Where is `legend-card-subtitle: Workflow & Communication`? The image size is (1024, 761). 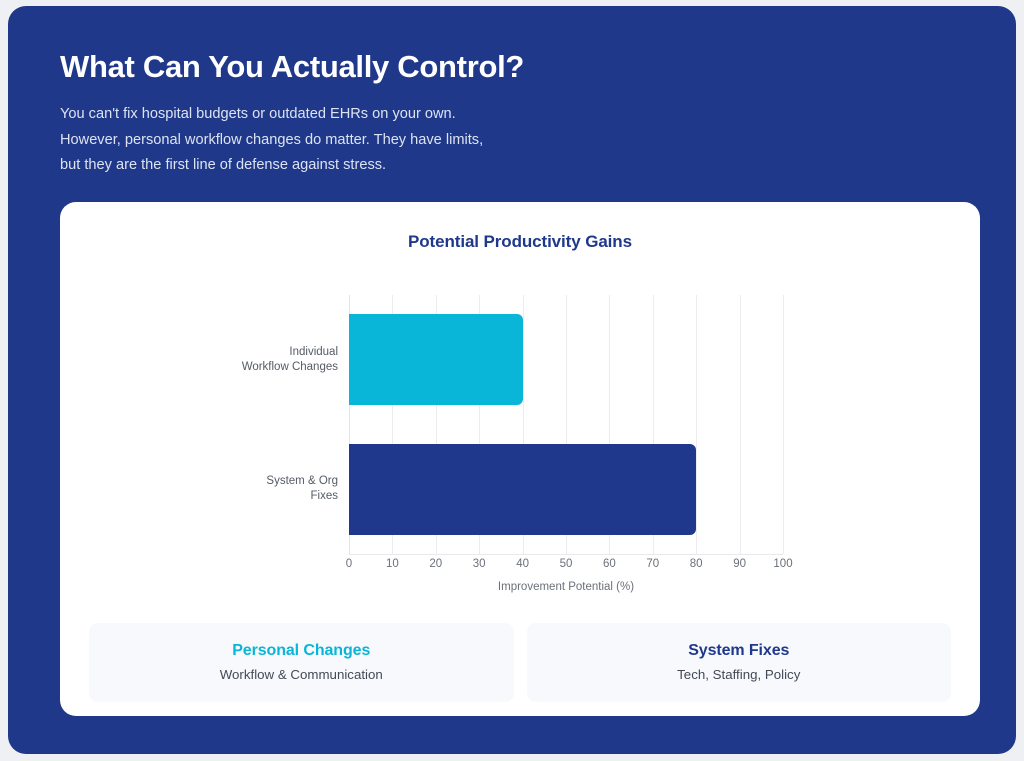 legend-card-subtitle: Workflow & Communication is located at coordinates (301, 674).